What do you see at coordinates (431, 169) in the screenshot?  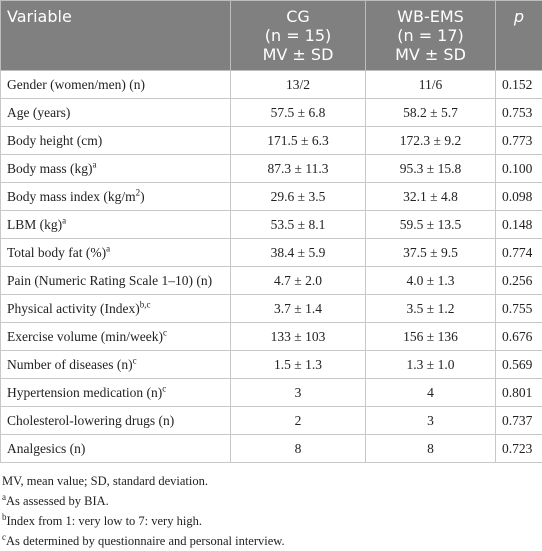 I see `value-cell: 95.3 ± 15.8` at bounding box center [431, 169].